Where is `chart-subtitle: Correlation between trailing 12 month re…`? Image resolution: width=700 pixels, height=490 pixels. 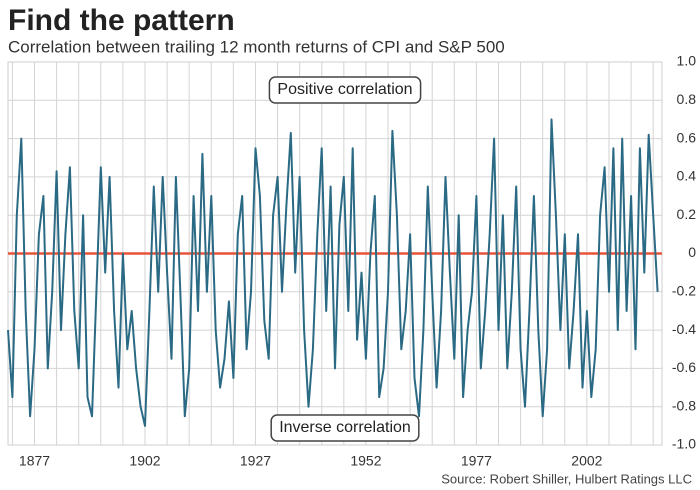
chart-subtitle: Correlation between trailing 12 month re… is located at coordinates (256, 46).